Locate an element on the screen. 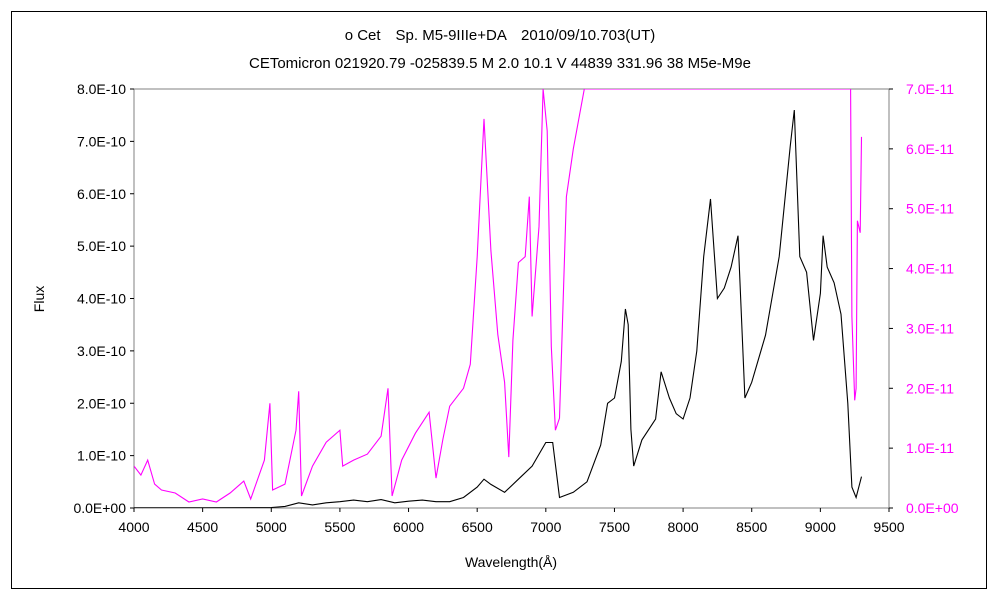  y-tick-label: 4.0E-10 is located at coordinates (101, 299).